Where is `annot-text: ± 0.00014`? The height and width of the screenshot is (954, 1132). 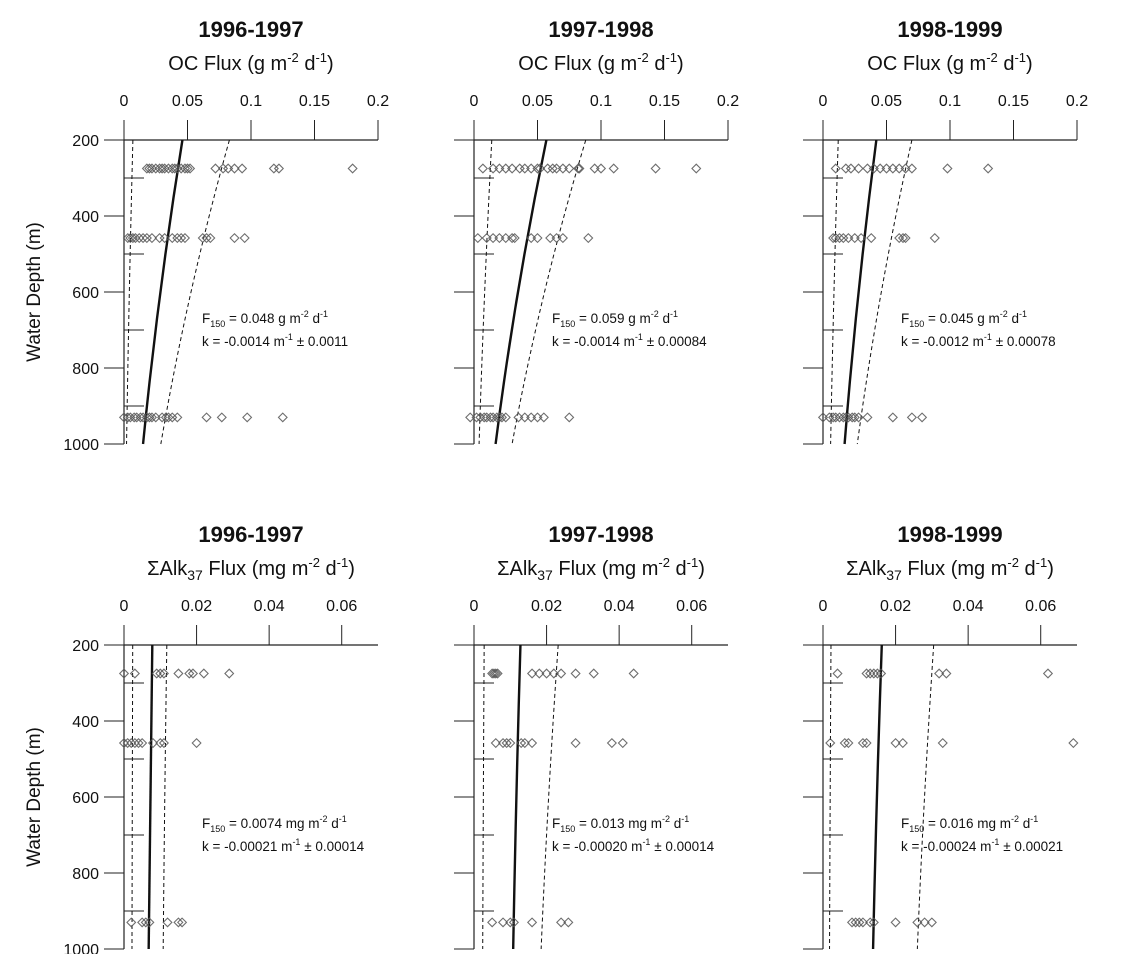
annot-text: ± 0.00014 is located at coordinates (332, 846).